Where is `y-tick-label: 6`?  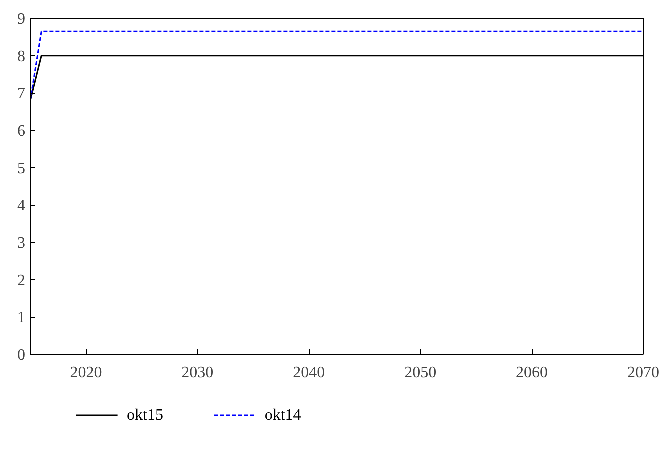
y-tick-label: 6 is located at coordinates (22, 131).